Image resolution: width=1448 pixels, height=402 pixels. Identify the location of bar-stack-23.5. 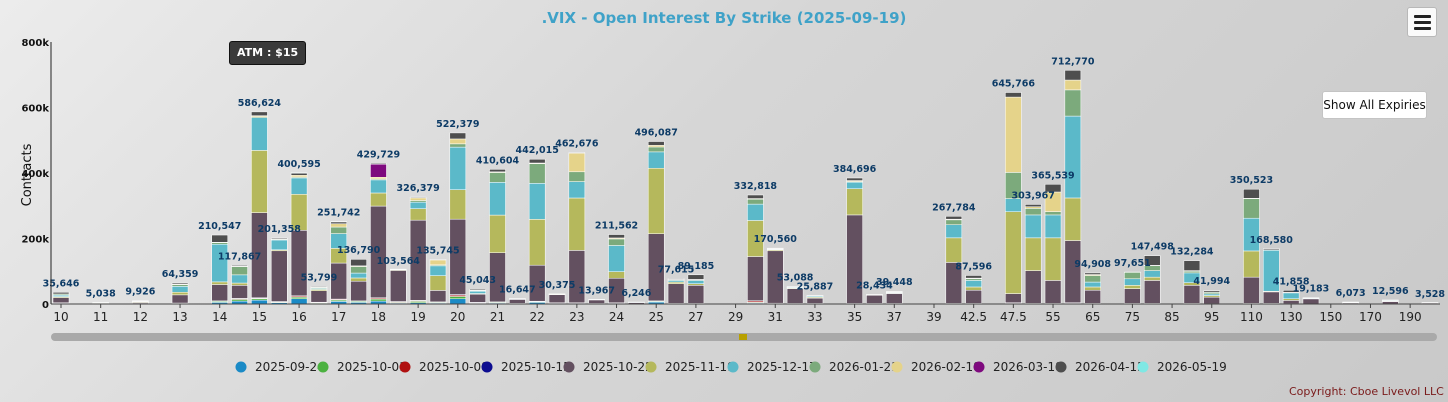
(596, 302).